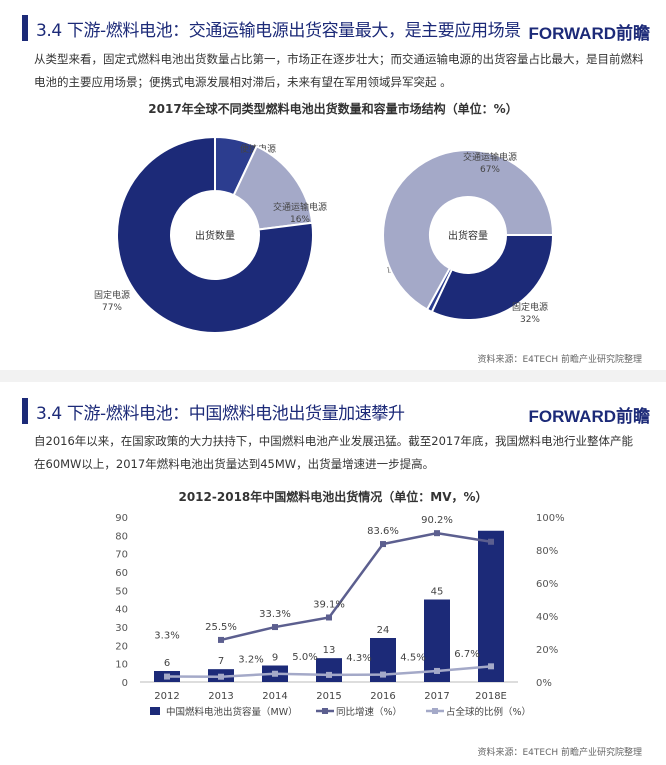  What do you see at coordinates (300, 220) in the screenshot?
I see `slice-value: 16%` at bounding box center [300, 220].